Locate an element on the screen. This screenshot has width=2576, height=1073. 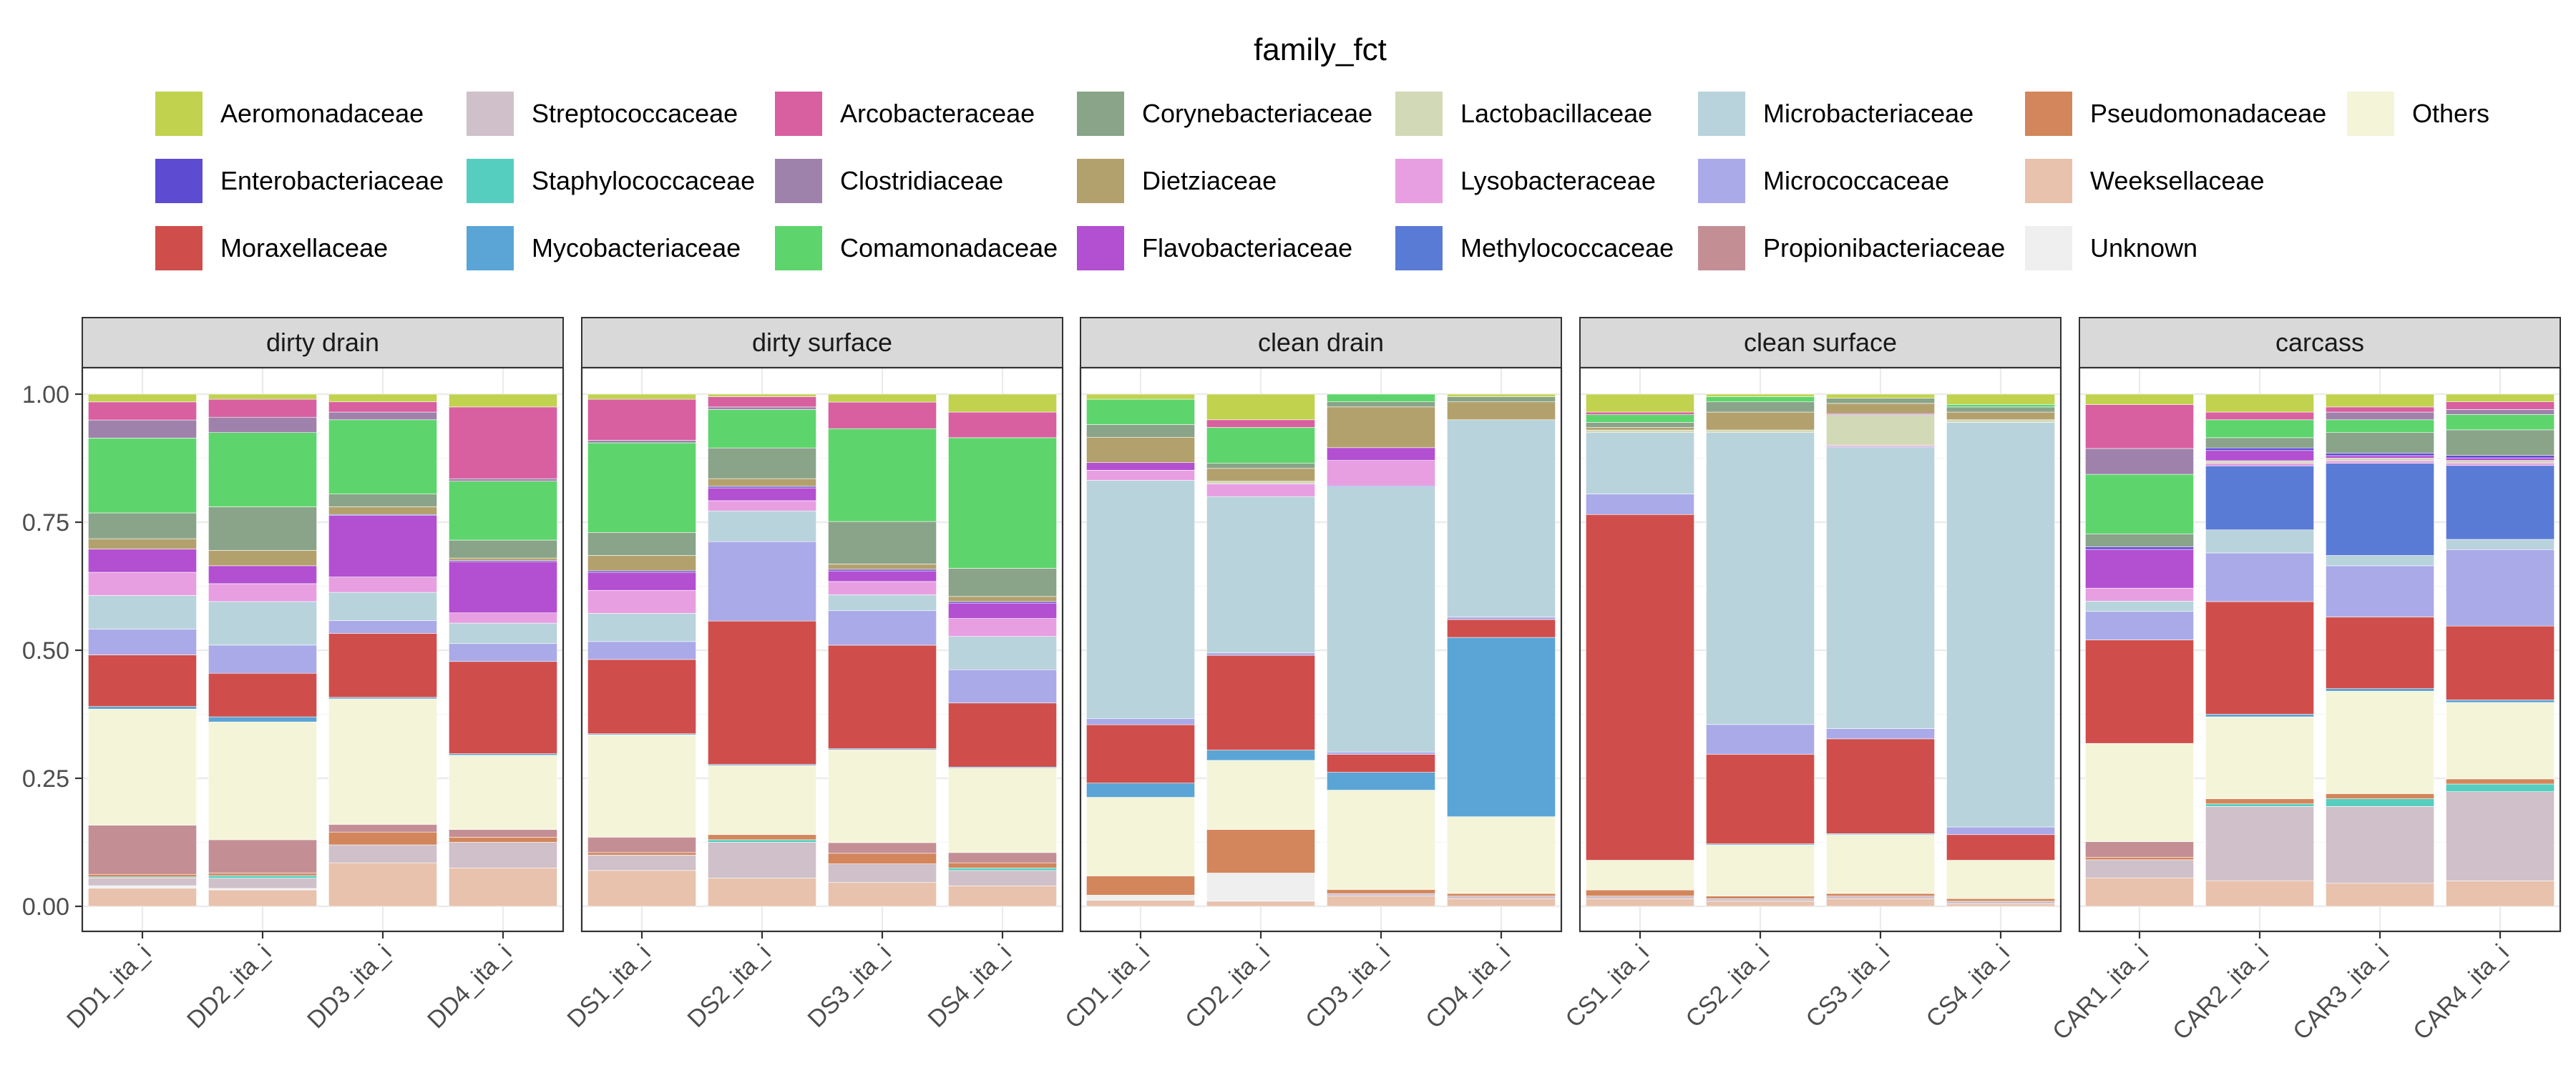
bar-segment-staphylococcaceae is located at coordinates (1002, 869).